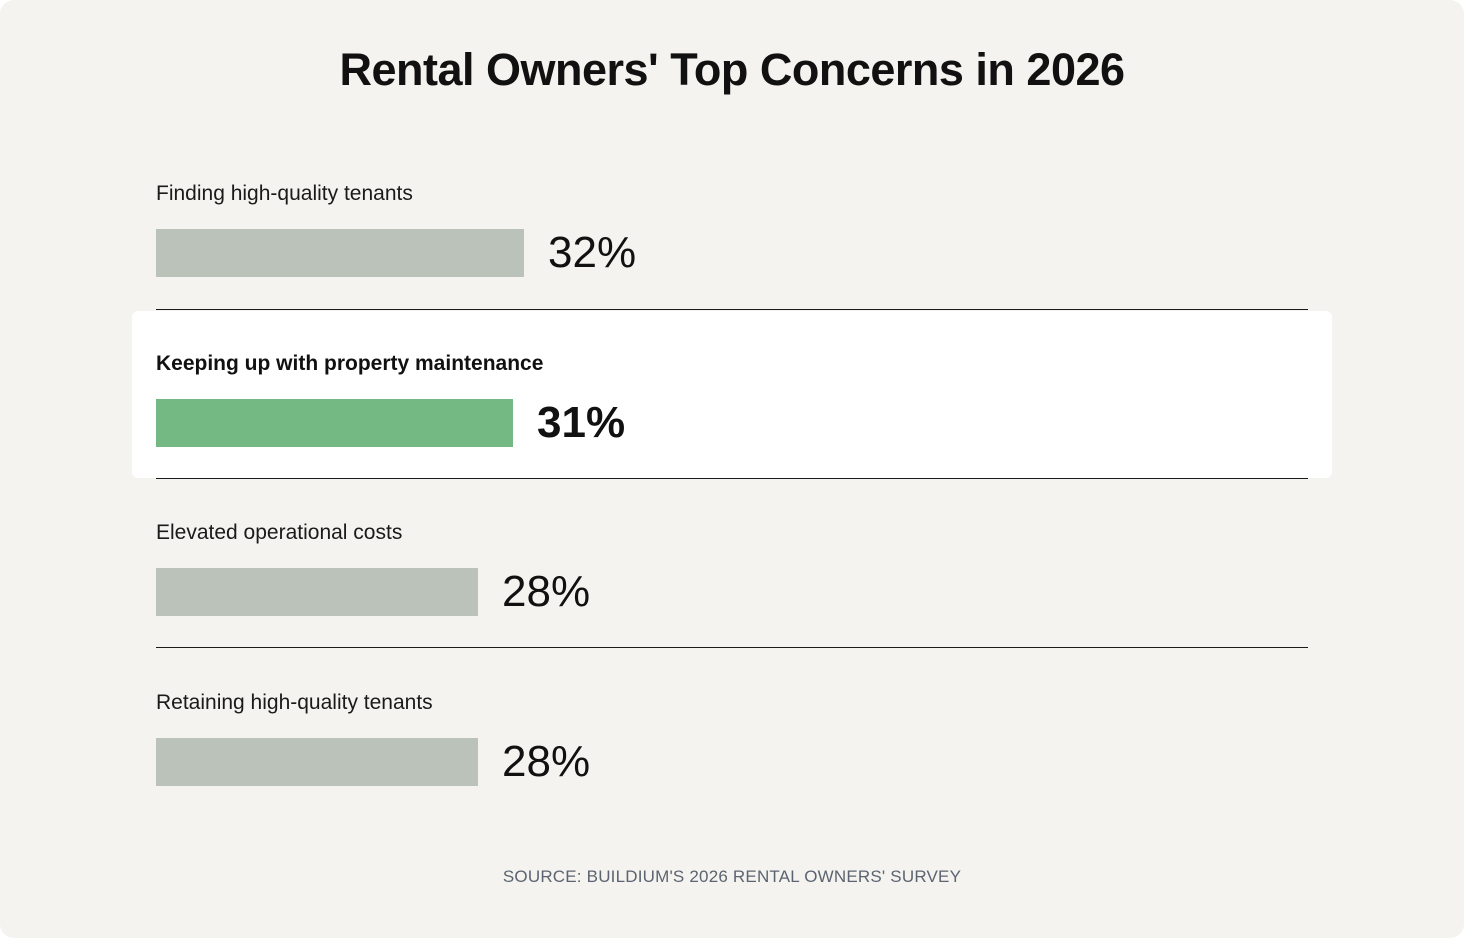 This screenshot has width=1464, height=938. What do you see at coordinates (350, 363) in the screenshot?
I see `bar-category-label: Keeping up with property maintenance` at bounding box center [350, 363].